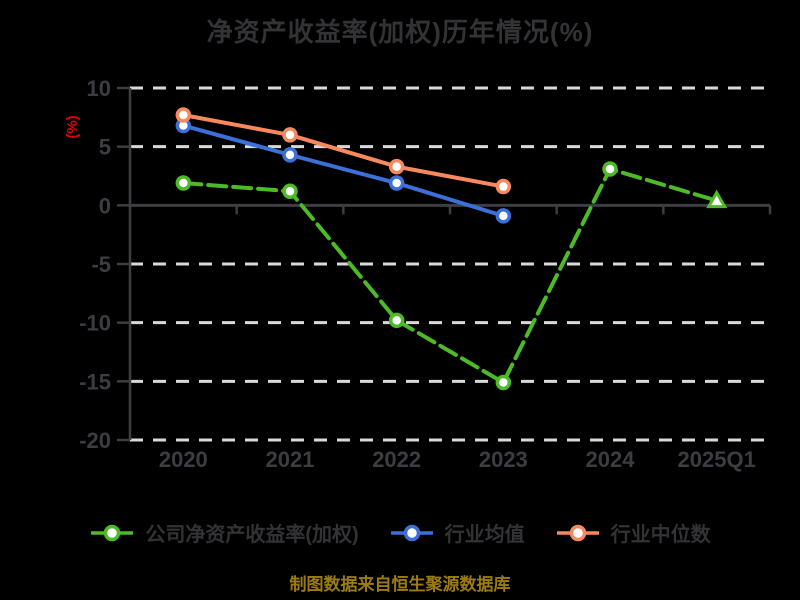  What do you see at coordinates (101, 264) in the screenshot?
I see `y-tick-label: -5` at bounding box center [101, 264].